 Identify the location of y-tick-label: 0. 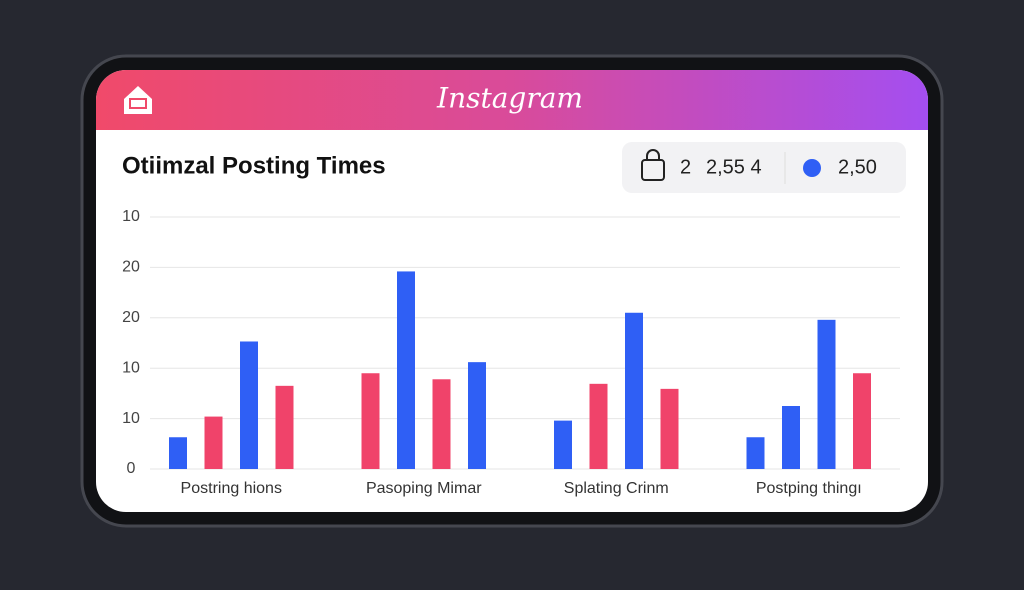
(131, 468).